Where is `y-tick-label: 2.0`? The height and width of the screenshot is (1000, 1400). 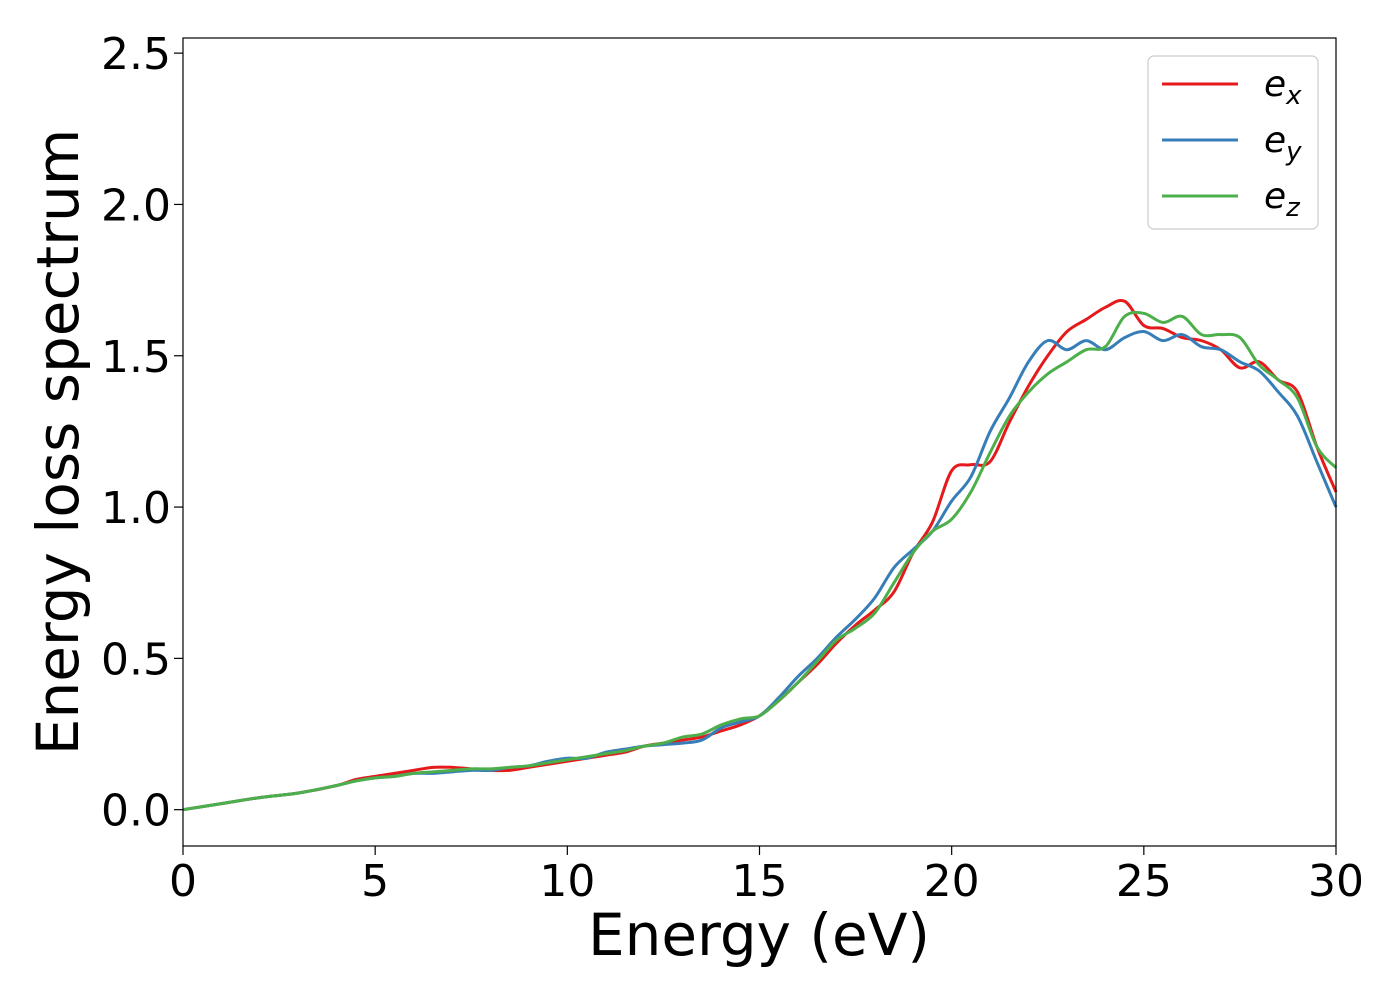 y-tick-label: 2.0 is located at coordinates (136, 205).